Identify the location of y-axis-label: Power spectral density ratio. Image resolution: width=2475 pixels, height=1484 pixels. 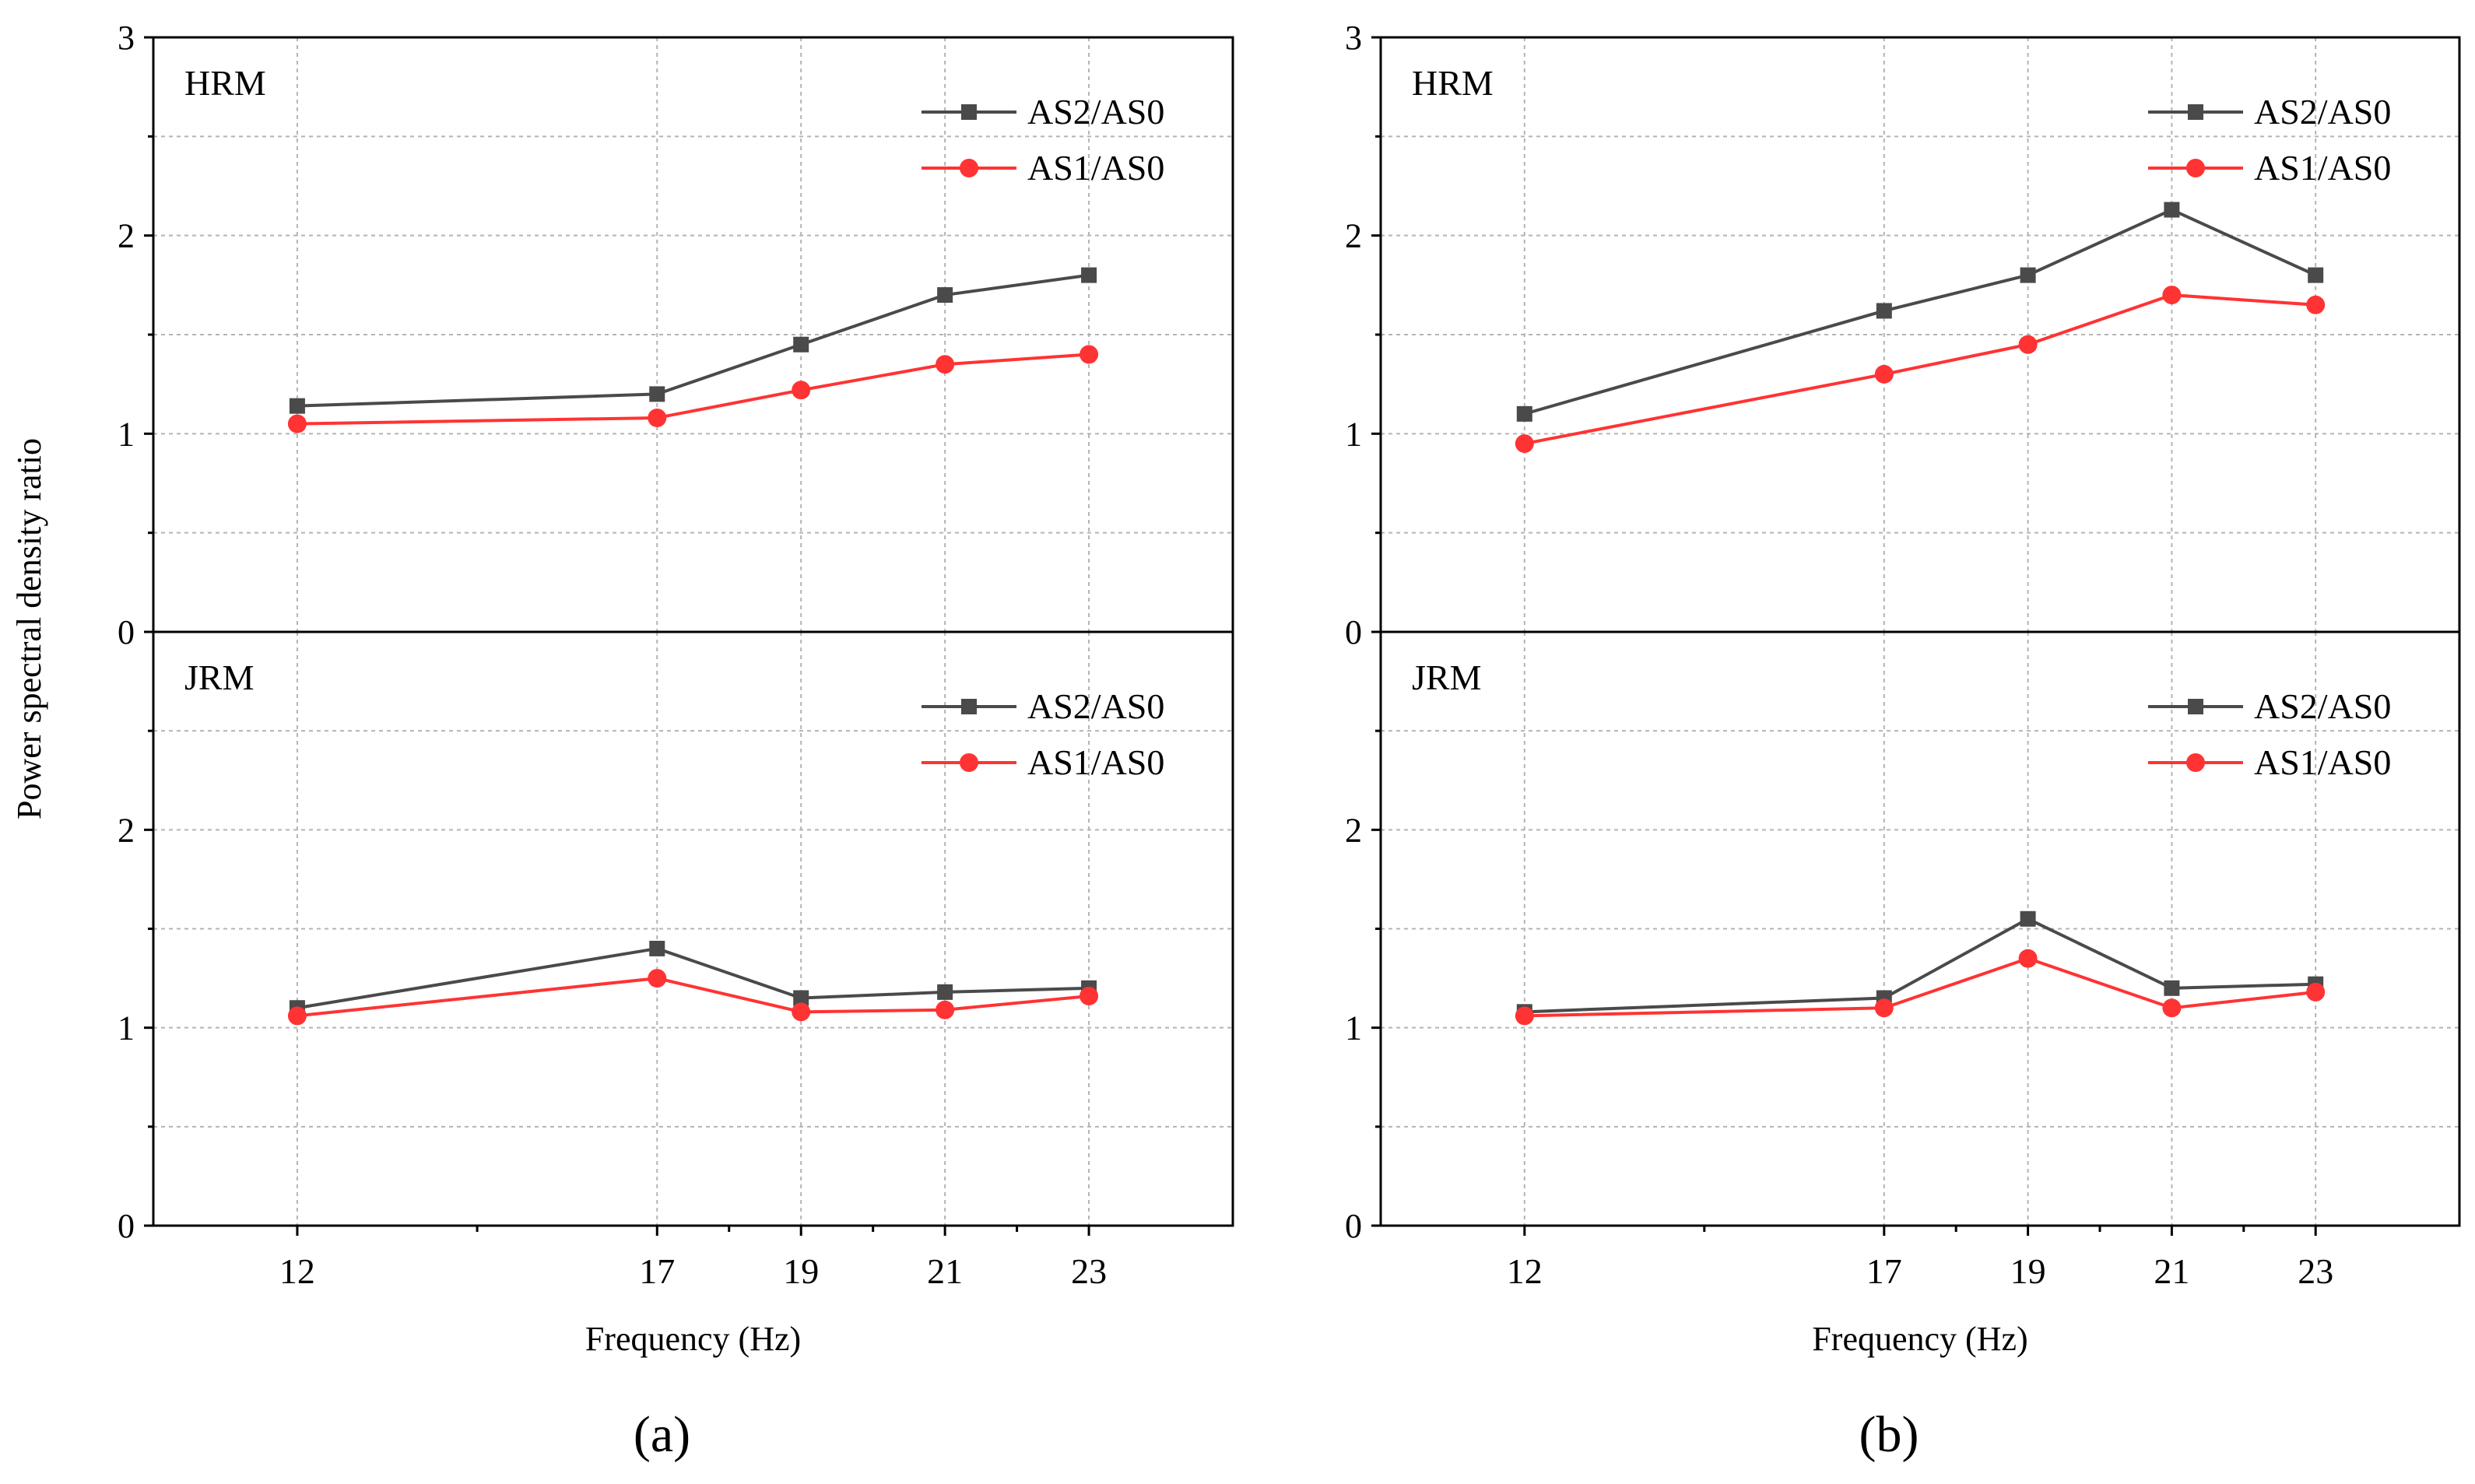
(29, 628).